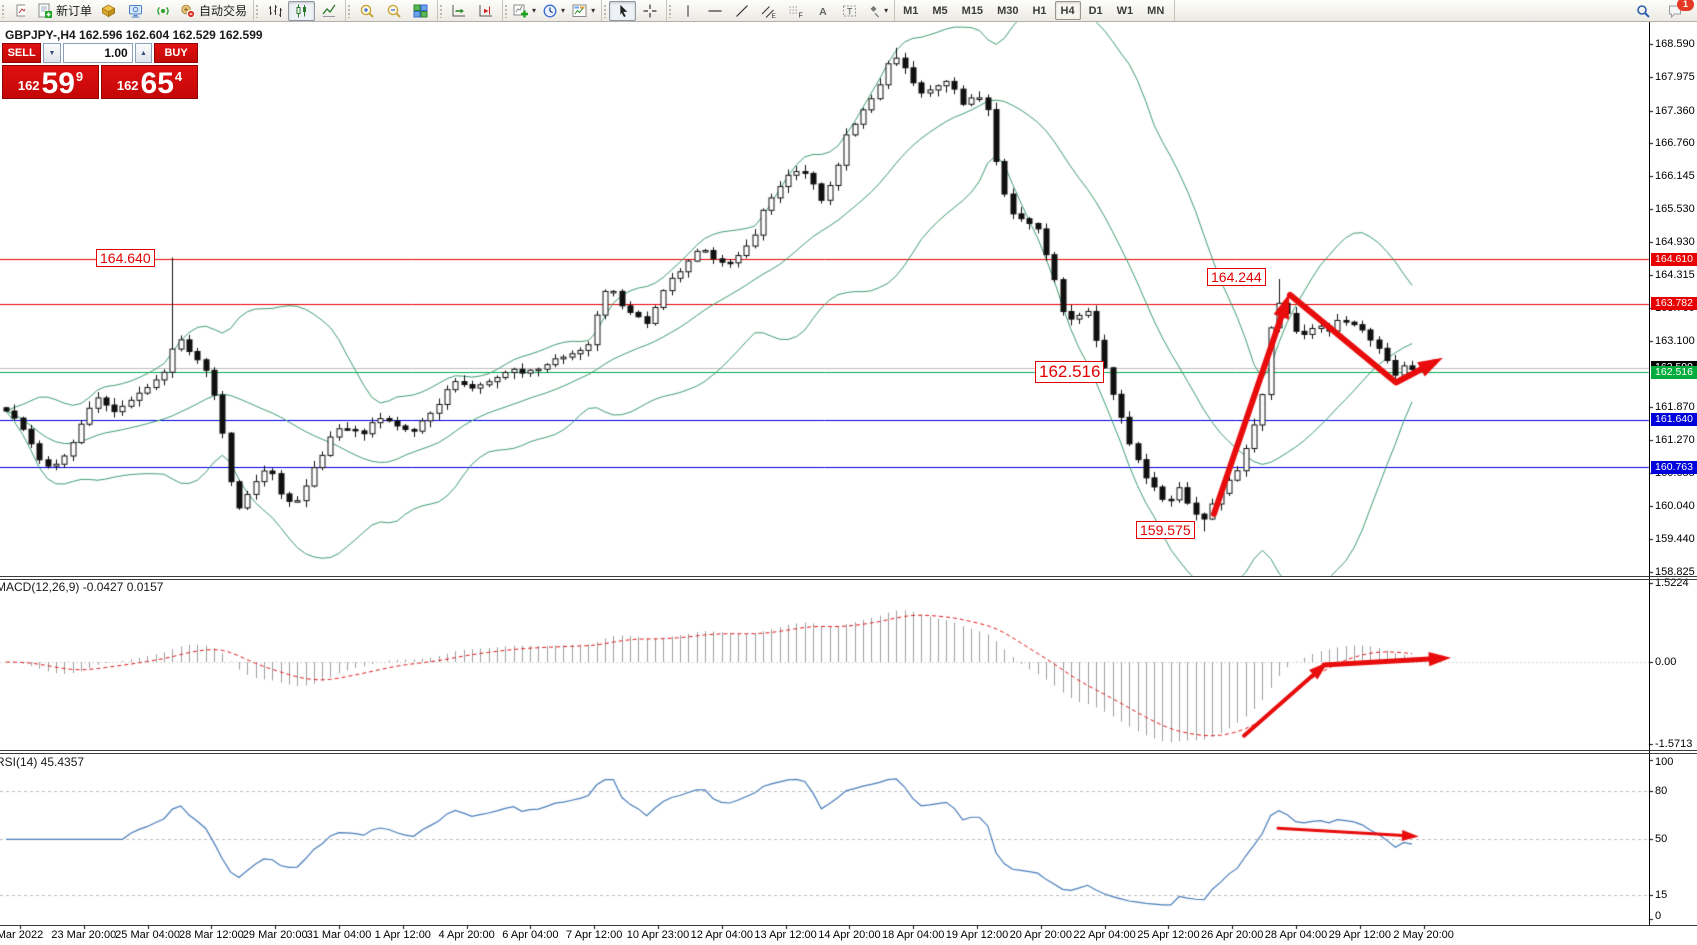  Describe the element at coordinates (1675, 506) in the screenshot. I see `axis-tick-label: 160.040` at that location.